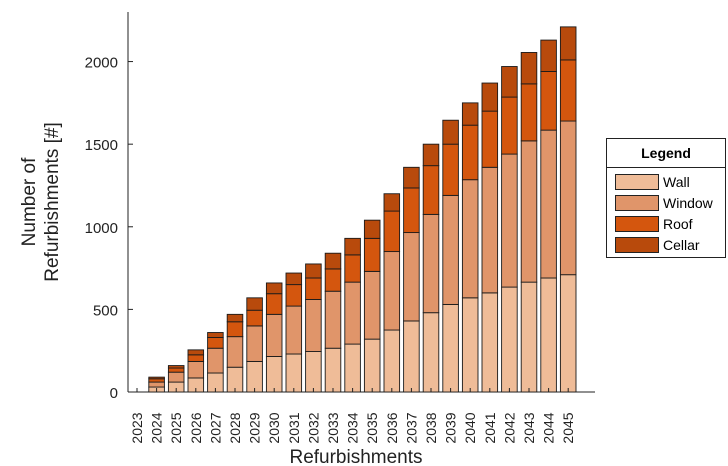  What do you see at coordinates (411, 427) in the screenshot?
I see `x-tick-label: 2037` at bounding box center [411, 427].